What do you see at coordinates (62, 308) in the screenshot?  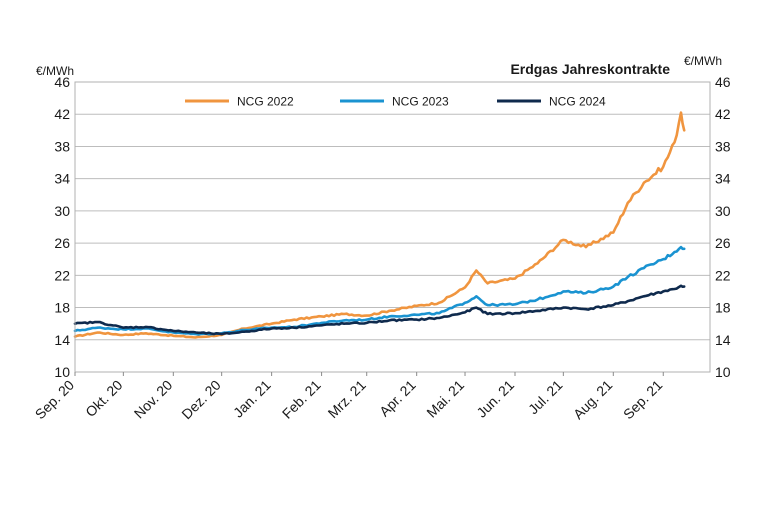 I see `y-tick-label-left: 18` at bounding box center [62, 308].